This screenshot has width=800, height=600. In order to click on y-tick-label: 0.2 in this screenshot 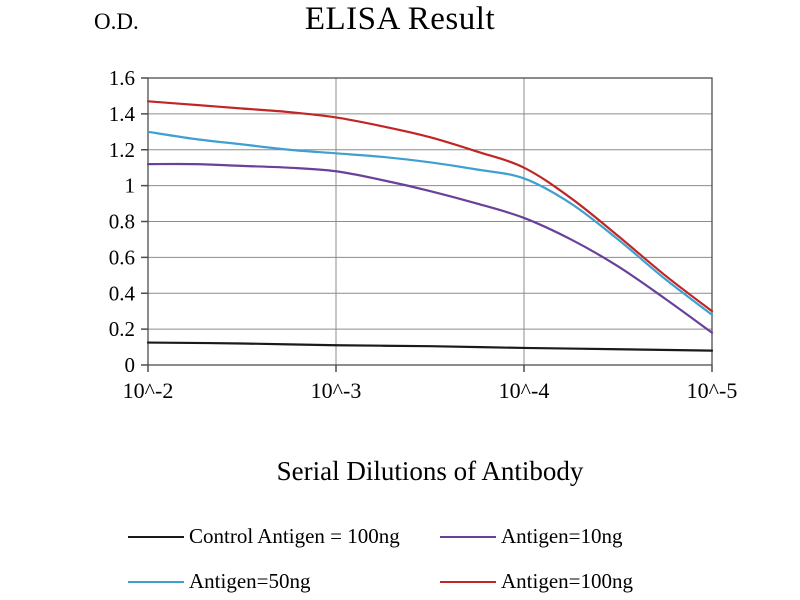, I will do `click(122, 329)`.